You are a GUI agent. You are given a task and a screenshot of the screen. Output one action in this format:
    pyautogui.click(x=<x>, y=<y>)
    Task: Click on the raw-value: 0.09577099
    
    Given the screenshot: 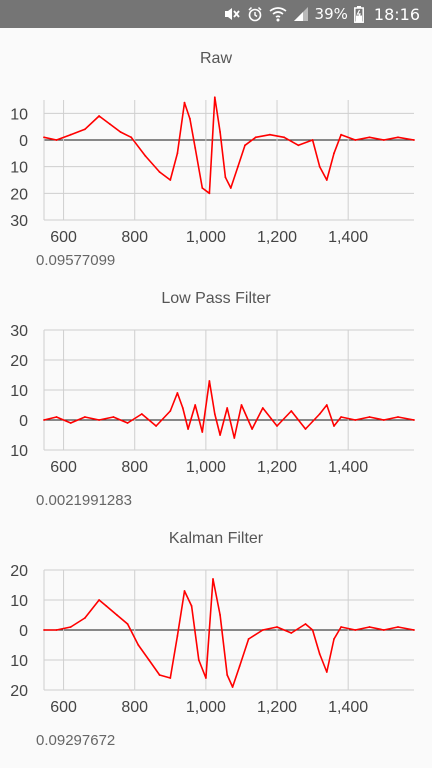 What is the action you would take?
    pyautogui.click(x=76, y=260)
    